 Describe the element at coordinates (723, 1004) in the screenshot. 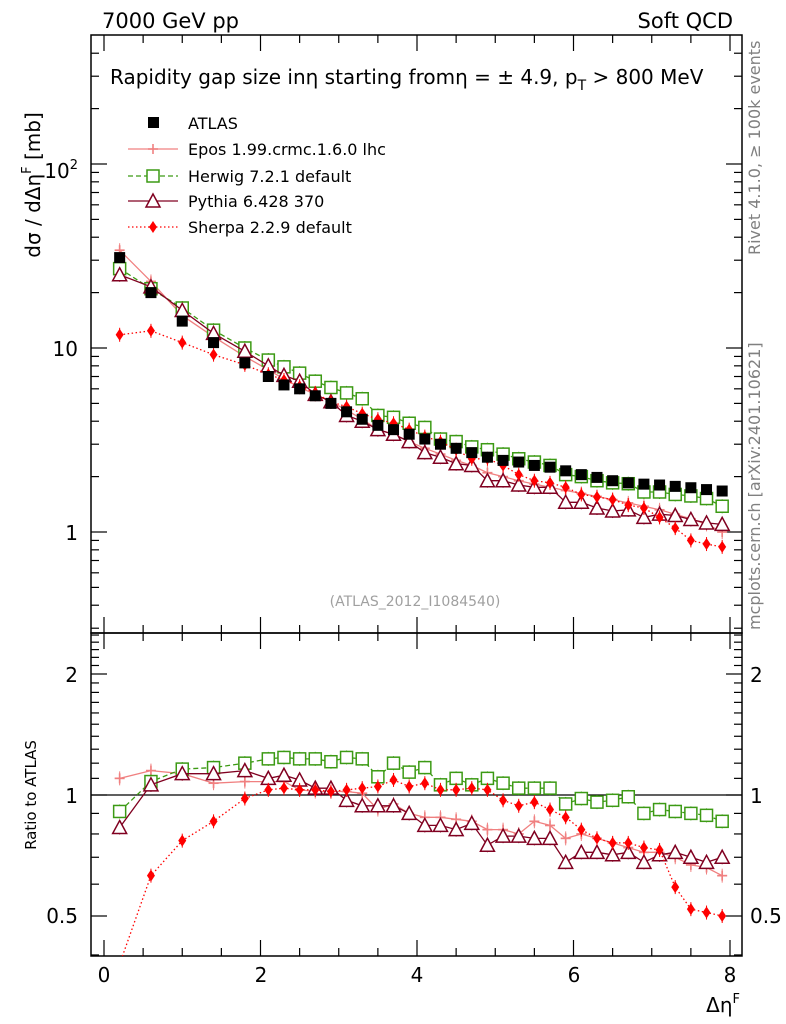

I see `x-axis-label: ΔηF` at that location.